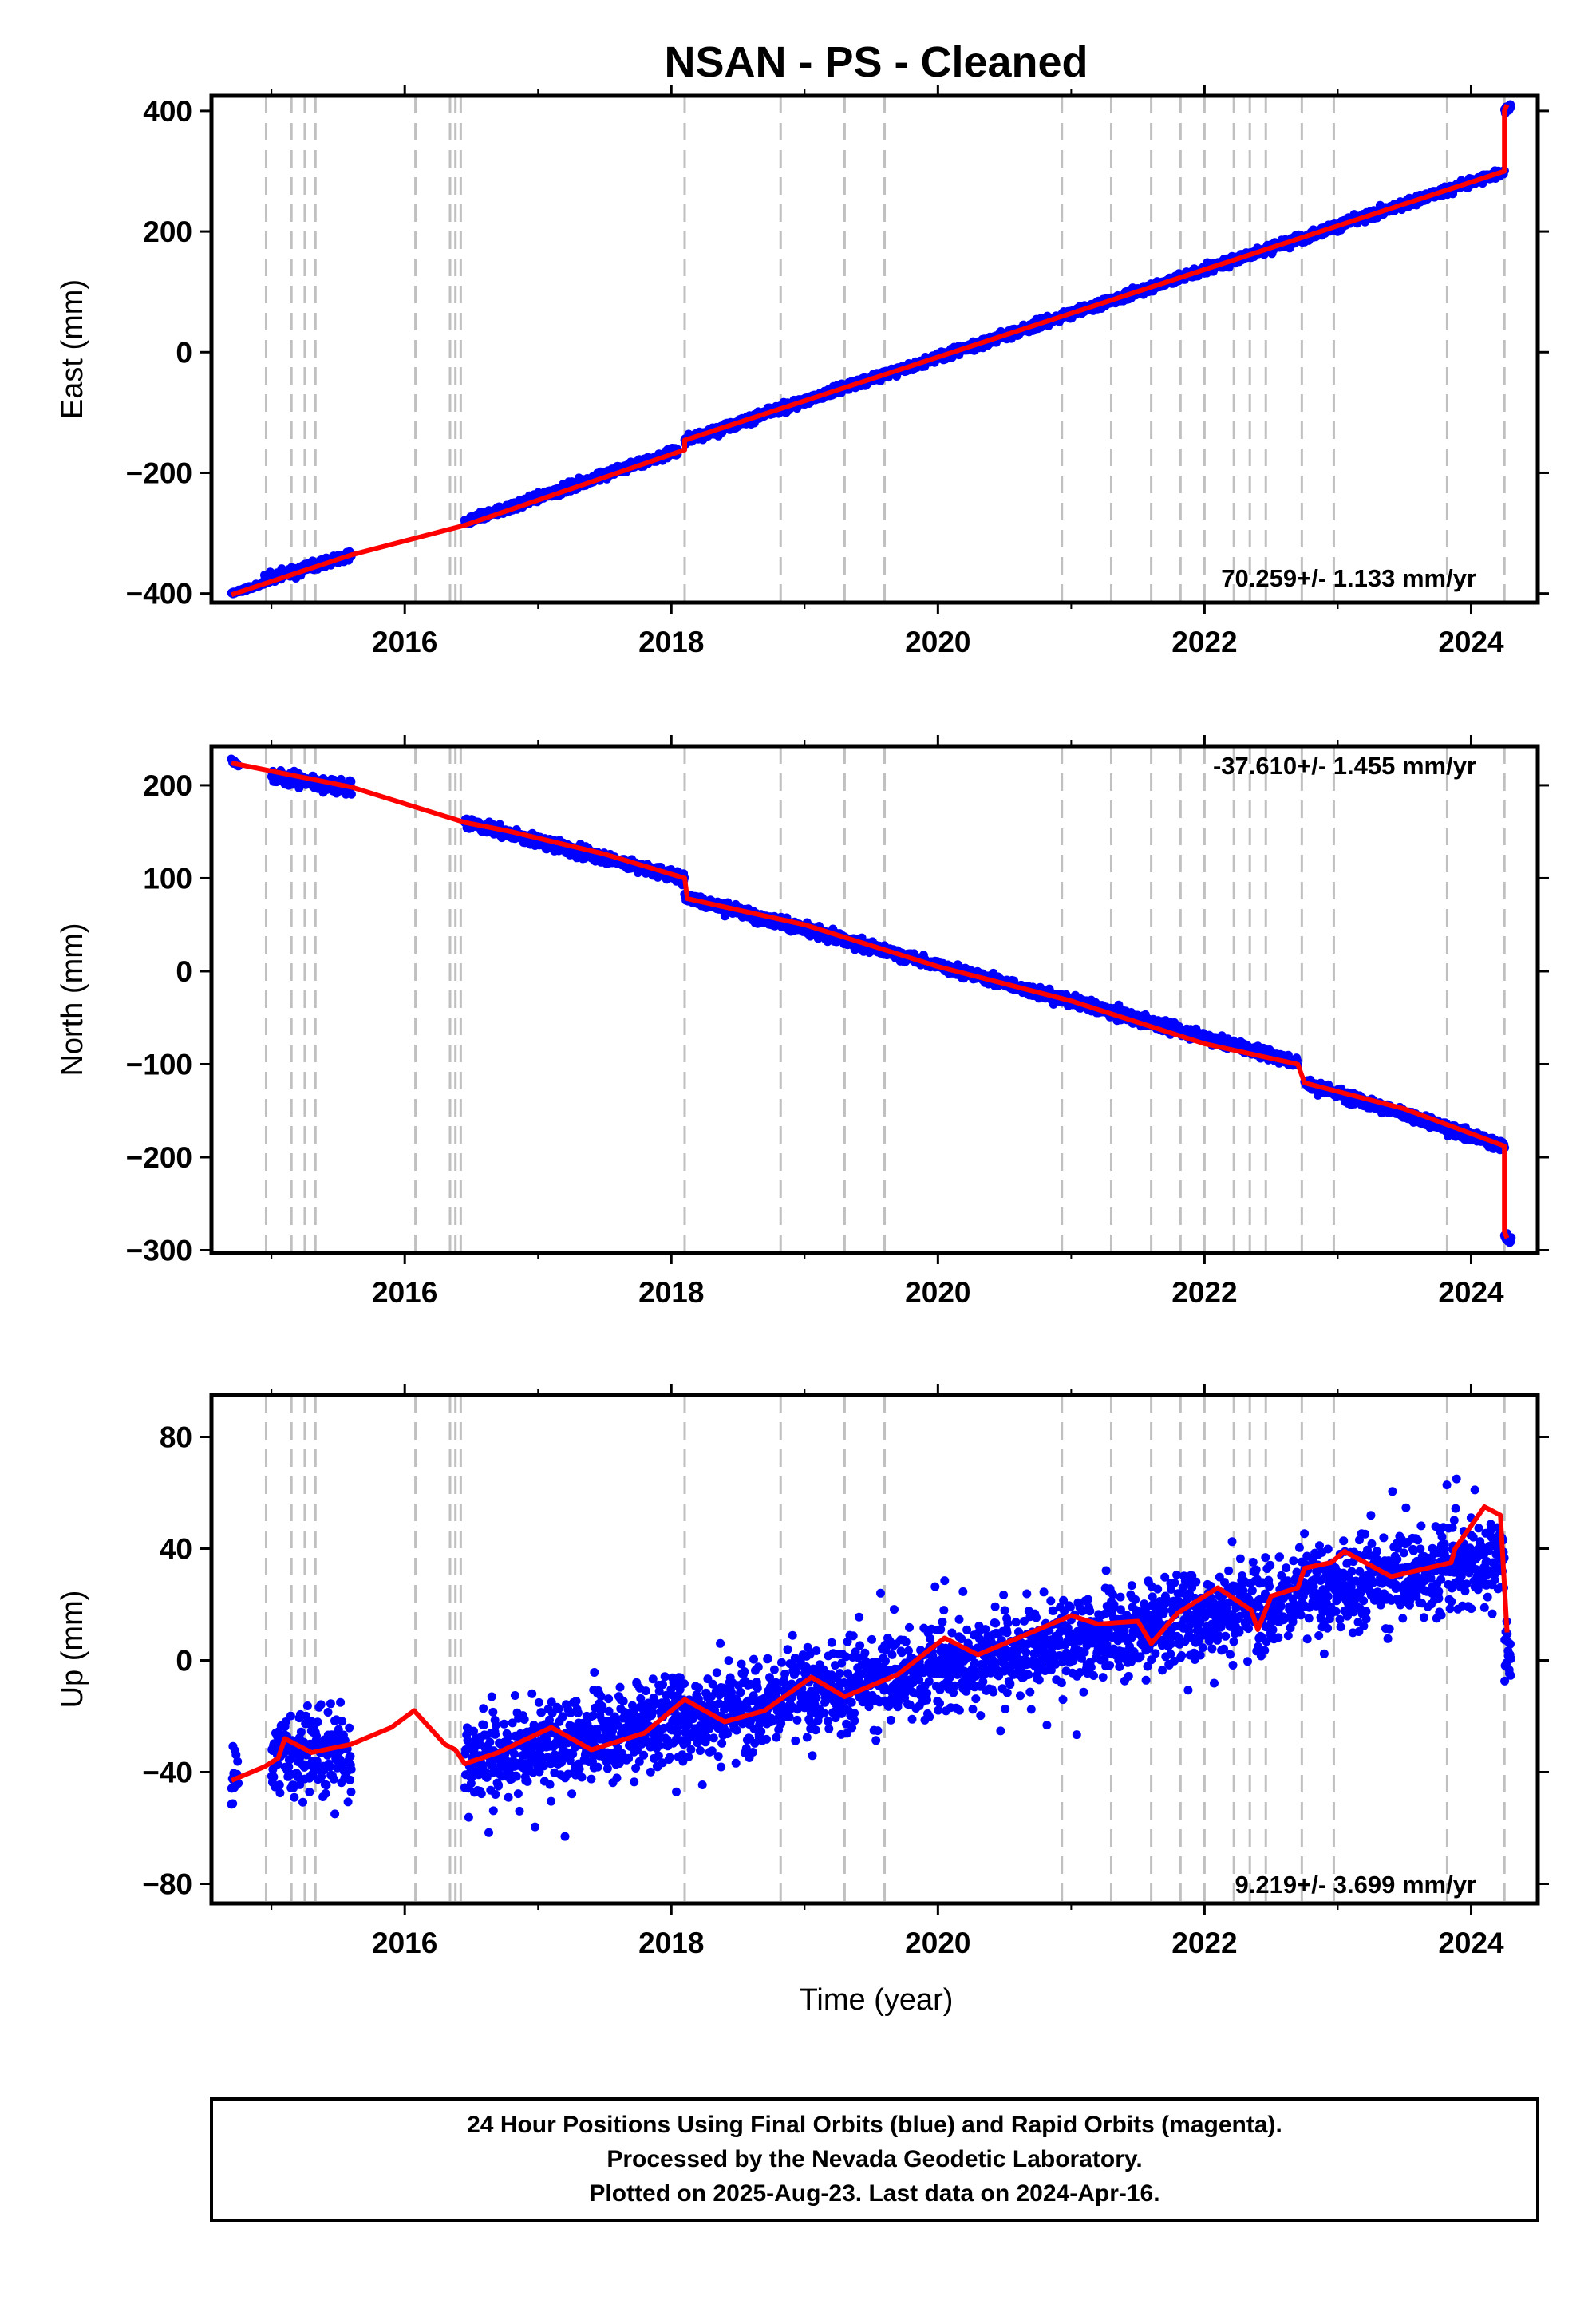 The image size is (1596, 2316). I want to click on x-tick-label: 2020, so click(937, 642).